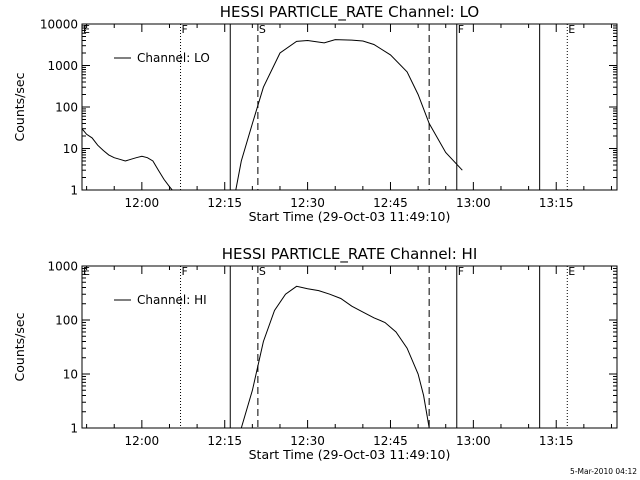  What do you see at coordinates (350, 254) in the screenshot?
I see `chart-title: HESSI PARTICLE_RATE Channel: HI` at bounding box center [350, 254].